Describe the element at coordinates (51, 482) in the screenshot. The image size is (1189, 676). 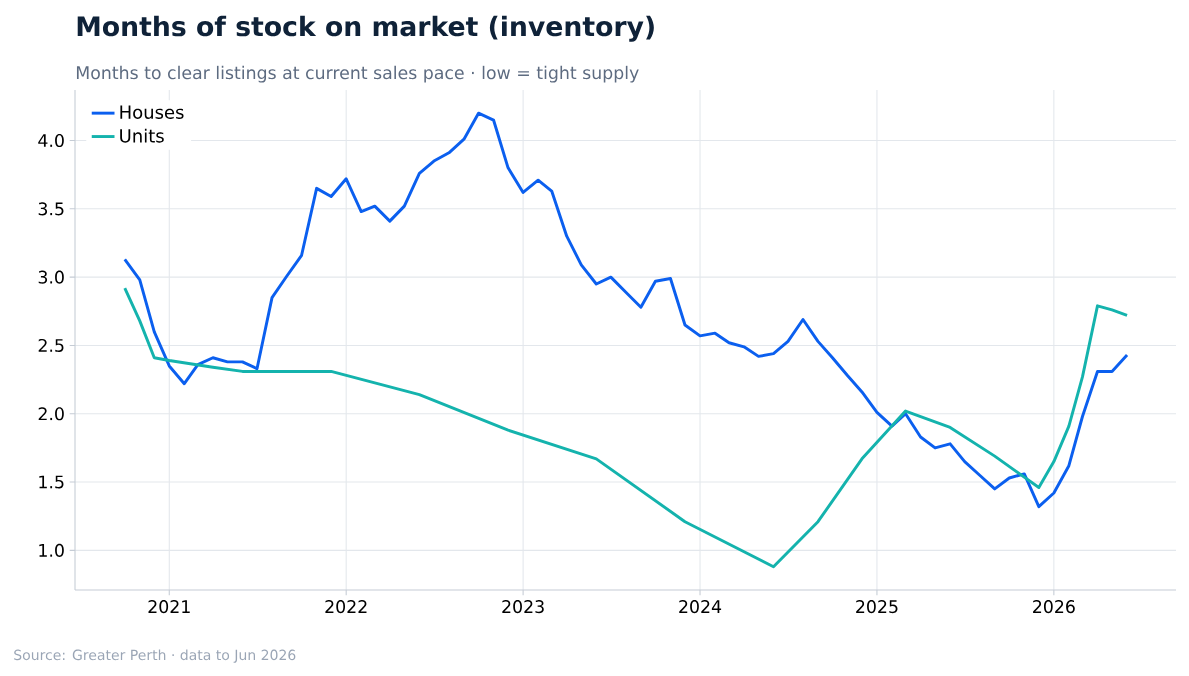
I see `y-tick-label: 1.5` at that location.